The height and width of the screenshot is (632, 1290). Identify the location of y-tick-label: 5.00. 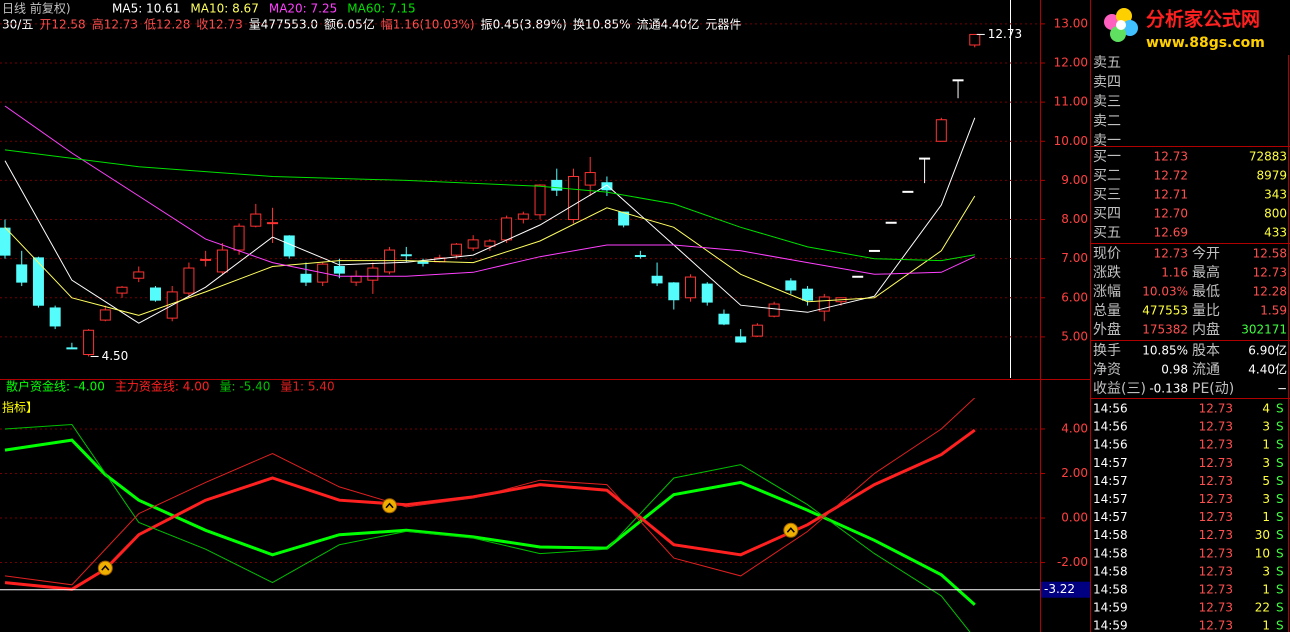
(1074, 336).